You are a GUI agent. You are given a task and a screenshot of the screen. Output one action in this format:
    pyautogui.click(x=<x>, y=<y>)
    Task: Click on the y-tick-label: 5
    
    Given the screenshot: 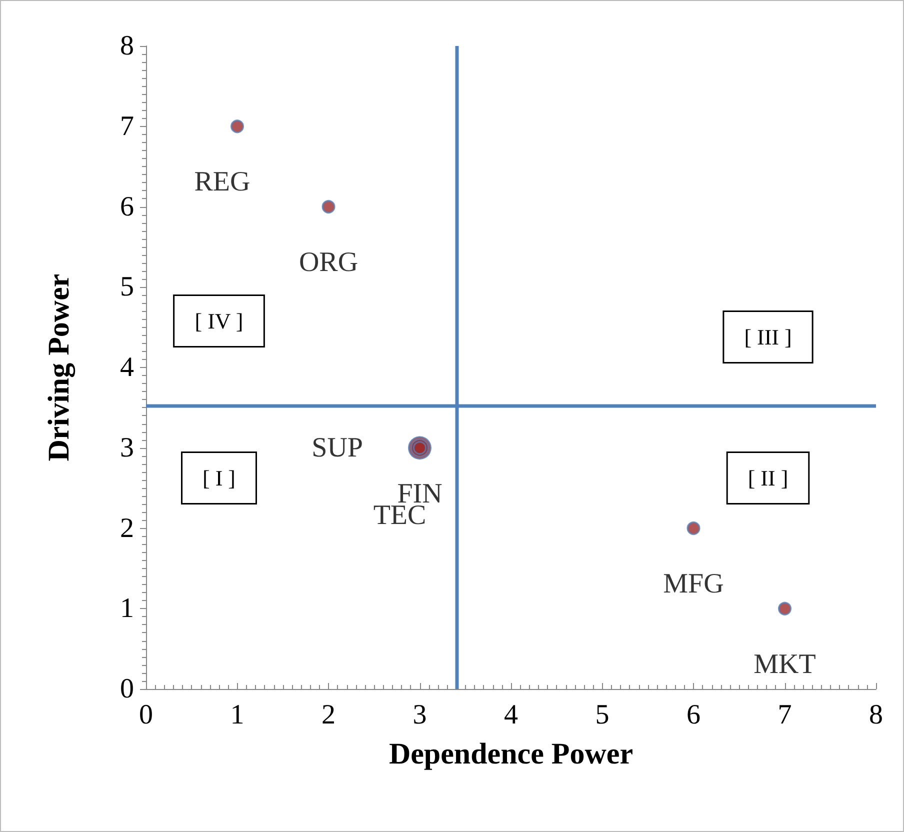 What is the action you would take?
    pyautogui.click(x=127, y=287)
    